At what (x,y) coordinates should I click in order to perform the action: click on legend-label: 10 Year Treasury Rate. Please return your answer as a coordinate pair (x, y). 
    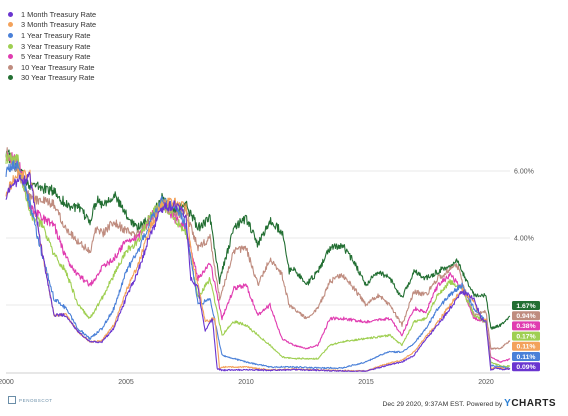
    Looking at the image, I should click on (58, 67).